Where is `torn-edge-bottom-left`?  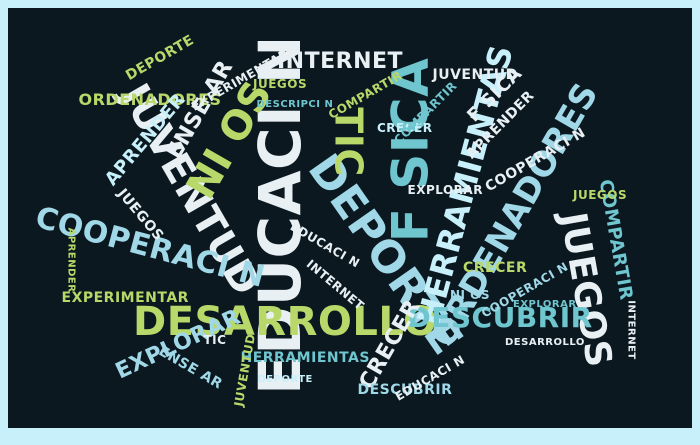
torn-edge-bottom-left is located at coordinates (65, 436).